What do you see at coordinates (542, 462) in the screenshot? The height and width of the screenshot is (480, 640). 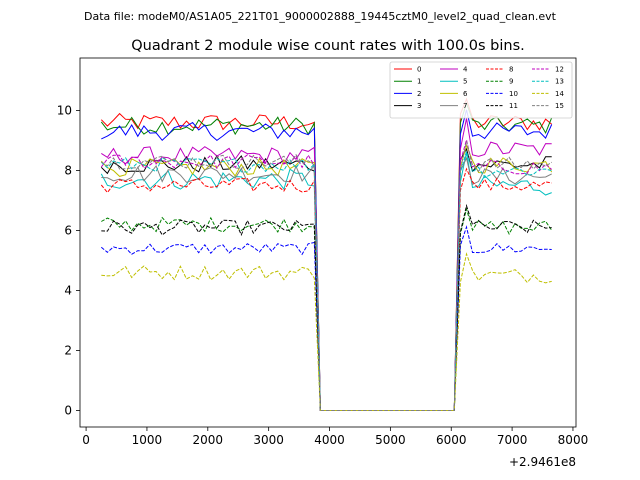 I see `x-offset-label: +2.9461e8` at bounding box center [542, 462].